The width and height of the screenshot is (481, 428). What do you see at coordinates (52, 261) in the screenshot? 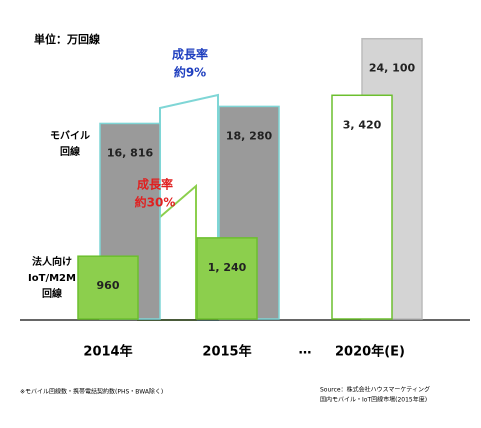
I see `legend-label: 法人向け` at bounding box center [52, 261].